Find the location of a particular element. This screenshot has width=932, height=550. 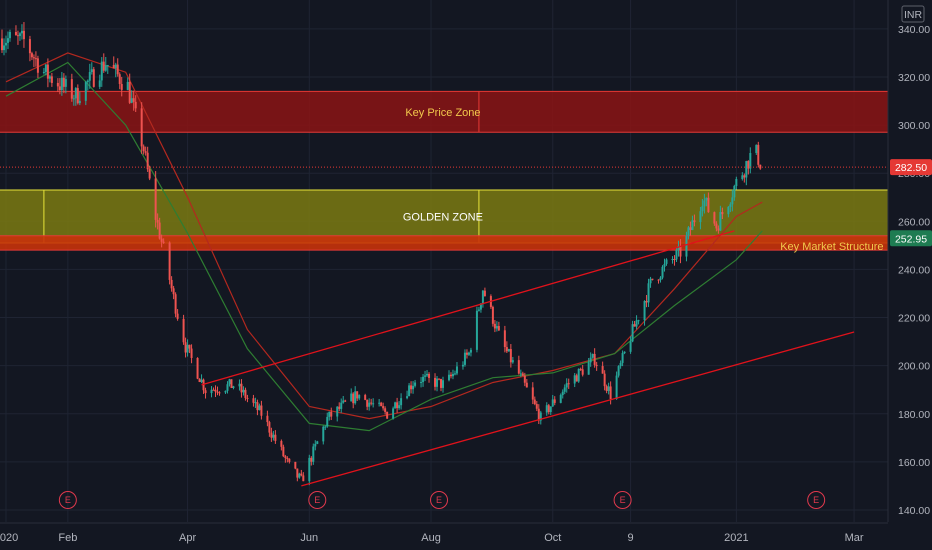

earnings-marker-4-icon is located at coordinates (622, 500).